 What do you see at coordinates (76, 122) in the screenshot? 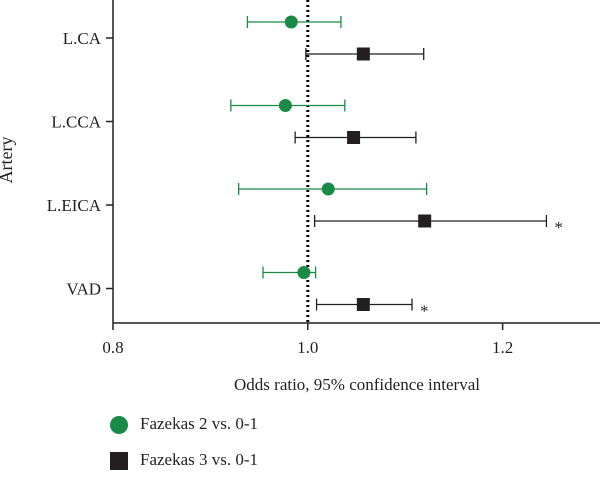
I see `y-tick-label: L.CCA` at bounding box center [76, 122].